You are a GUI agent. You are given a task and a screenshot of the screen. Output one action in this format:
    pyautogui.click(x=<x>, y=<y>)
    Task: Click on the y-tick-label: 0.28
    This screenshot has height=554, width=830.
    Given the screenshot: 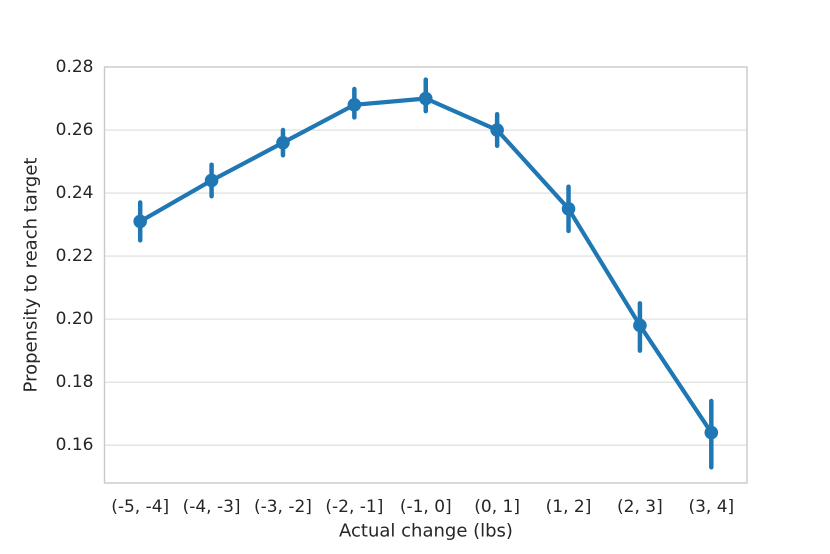 What is the action you would take?
    pyautogui.click(x=75, y=67)
    